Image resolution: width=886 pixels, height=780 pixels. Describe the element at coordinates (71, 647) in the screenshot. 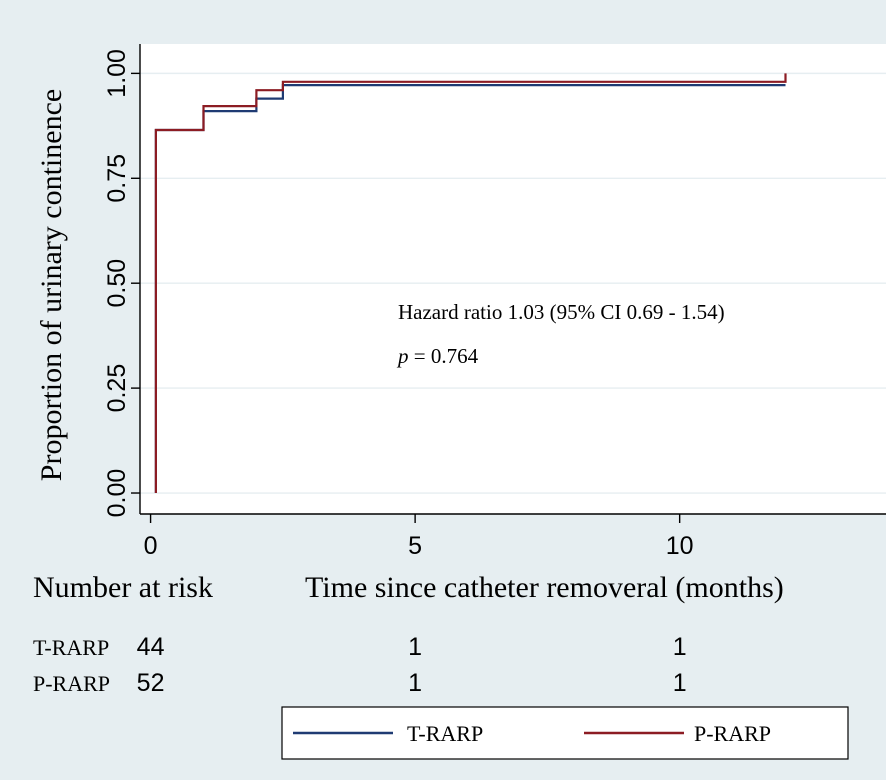

I see `risk-row-label: T-RARP` at that location.